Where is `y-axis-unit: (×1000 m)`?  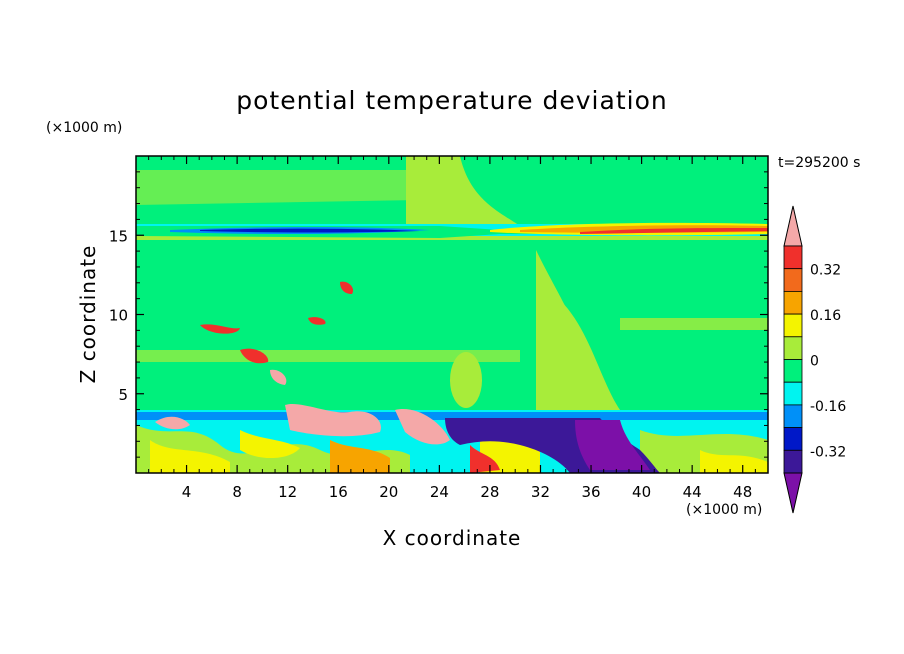
y-axis-unit: (×1000 m) is located at coordinates (84, 128).